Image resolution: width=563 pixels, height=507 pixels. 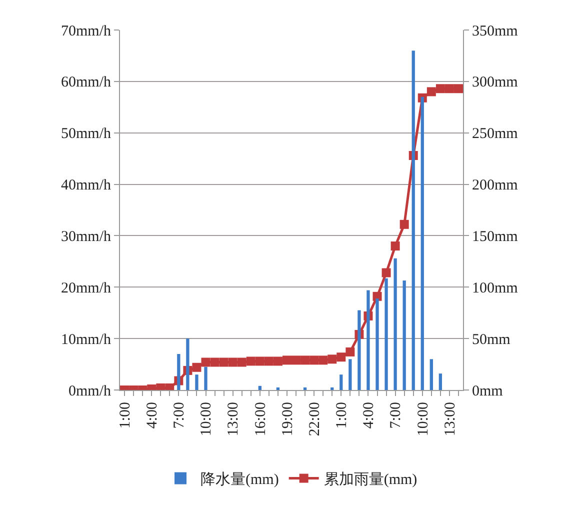 What do you see at coordinates (371, 479) in the screenshot?
I see `legend-label: 累加雨量(mm)` at bounding box center [371, 479].